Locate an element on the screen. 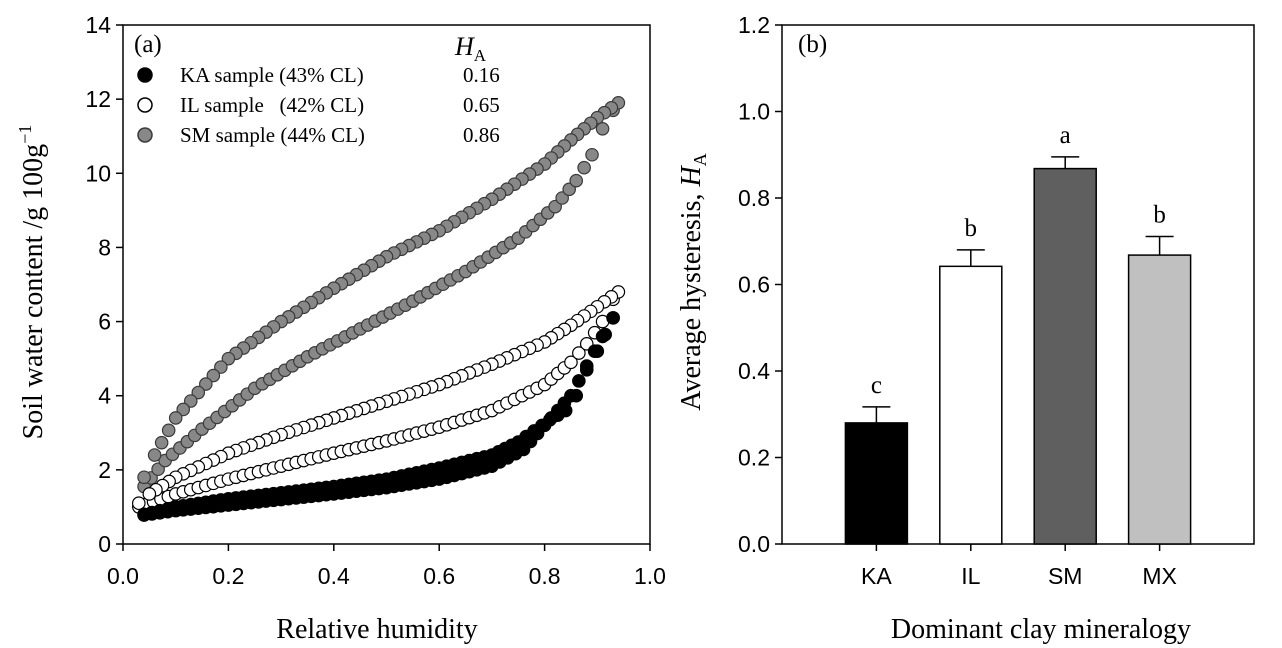 The width and height of the screenshot is (1282, 648). panel-a-y-tick-label: 6 is located at coordinates (104, 322).